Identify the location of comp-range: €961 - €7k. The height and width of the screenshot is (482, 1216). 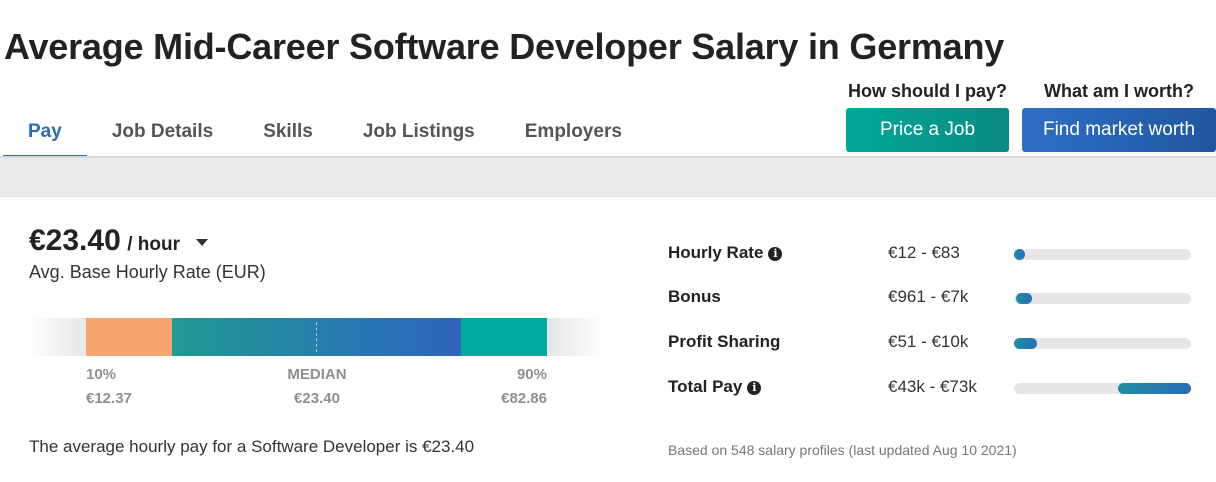
(928, 296).